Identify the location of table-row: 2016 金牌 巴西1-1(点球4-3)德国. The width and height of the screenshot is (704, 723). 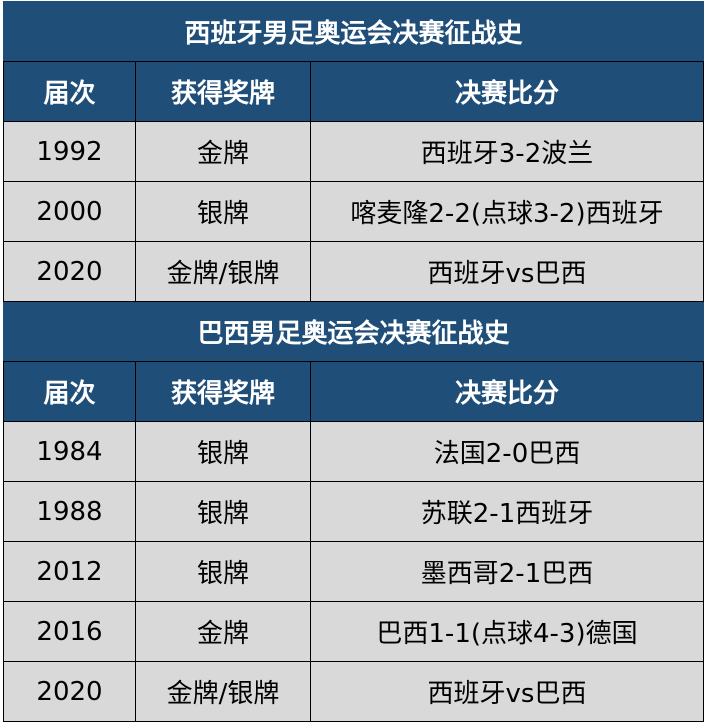
(353, 631).